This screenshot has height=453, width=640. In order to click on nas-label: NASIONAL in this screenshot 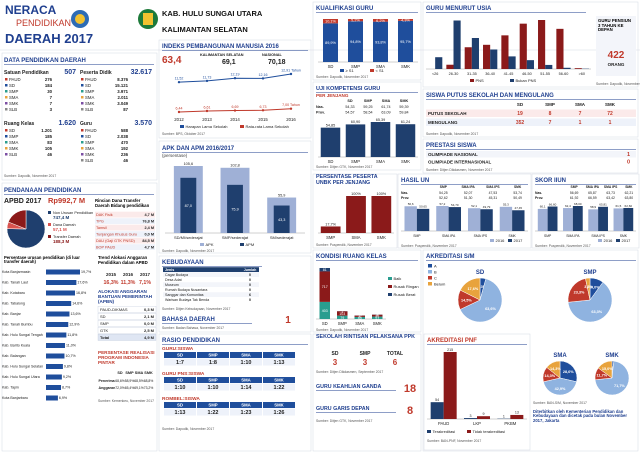, I will do `click(272, 55)`.